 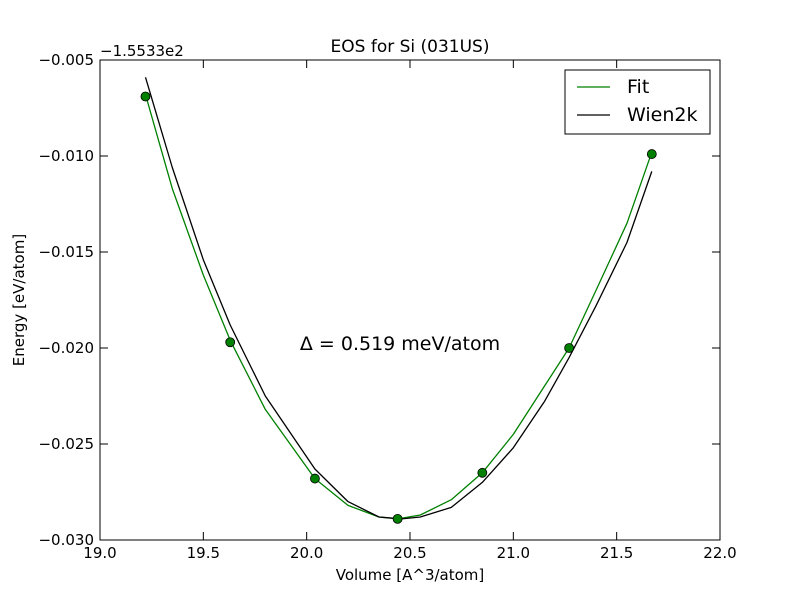 I want to click on y-offset-label: −1.5533e2, so click(x=142, y=51).